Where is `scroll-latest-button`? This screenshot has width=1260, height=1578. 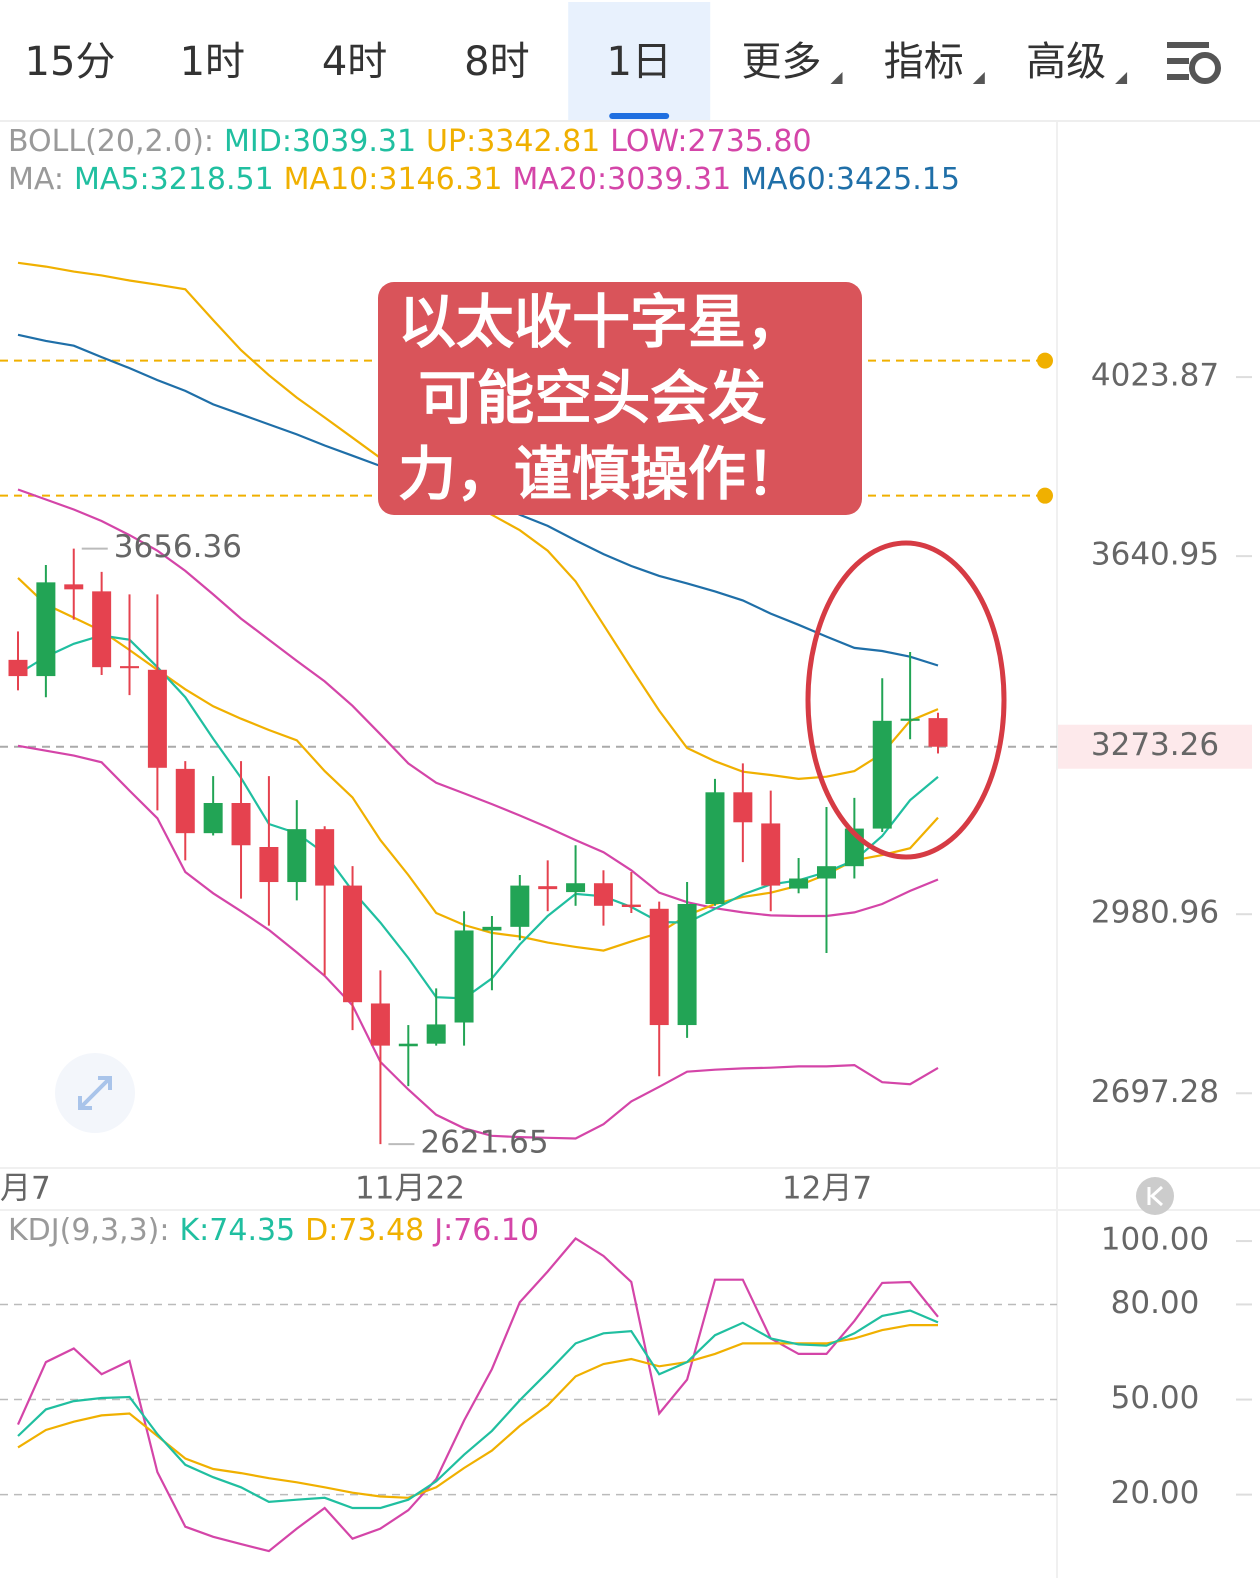 scroll-latest-button is located at coordinates (1155, 1196).